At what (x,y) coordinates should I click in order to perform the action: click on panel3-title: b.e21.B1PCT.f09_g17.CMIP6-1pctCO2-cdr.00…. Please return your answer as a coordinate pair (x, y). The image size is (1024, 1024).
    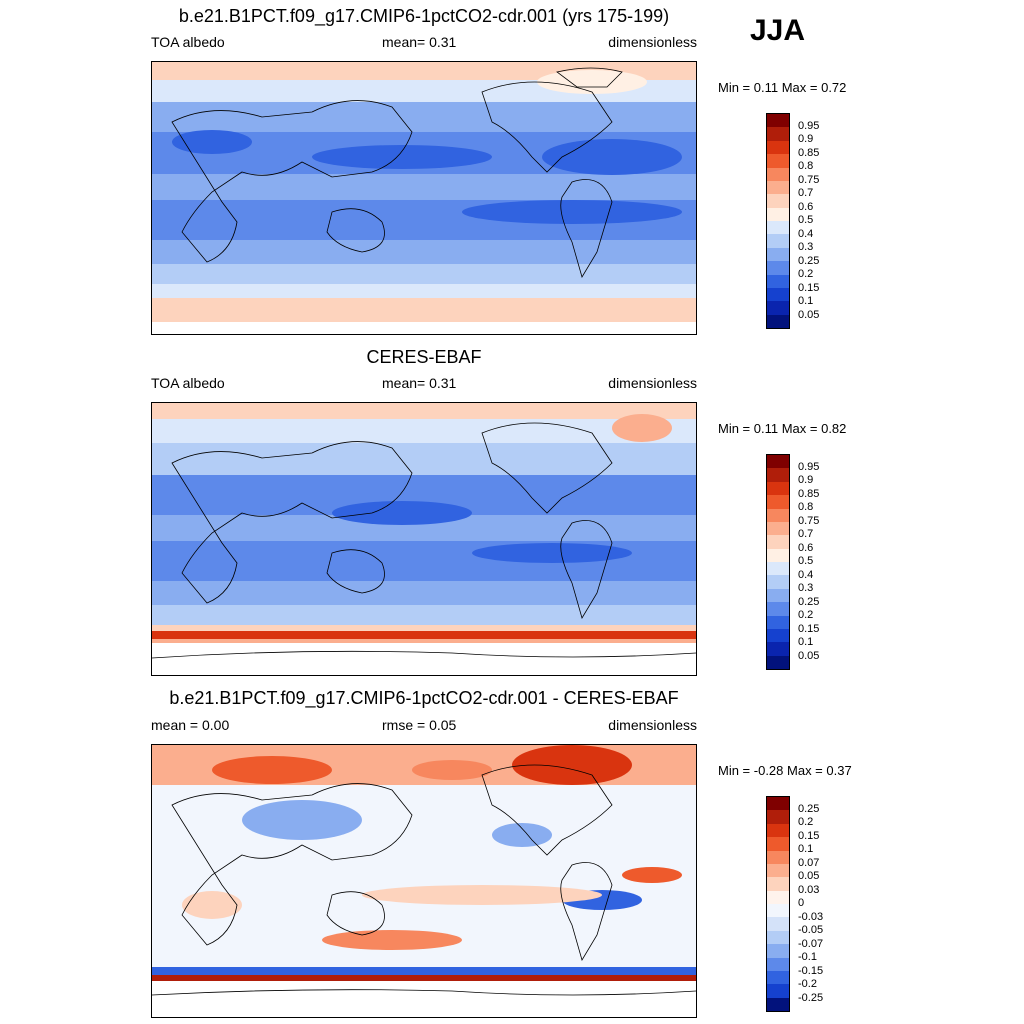
    Looking at the image, I should click on (424, 698).